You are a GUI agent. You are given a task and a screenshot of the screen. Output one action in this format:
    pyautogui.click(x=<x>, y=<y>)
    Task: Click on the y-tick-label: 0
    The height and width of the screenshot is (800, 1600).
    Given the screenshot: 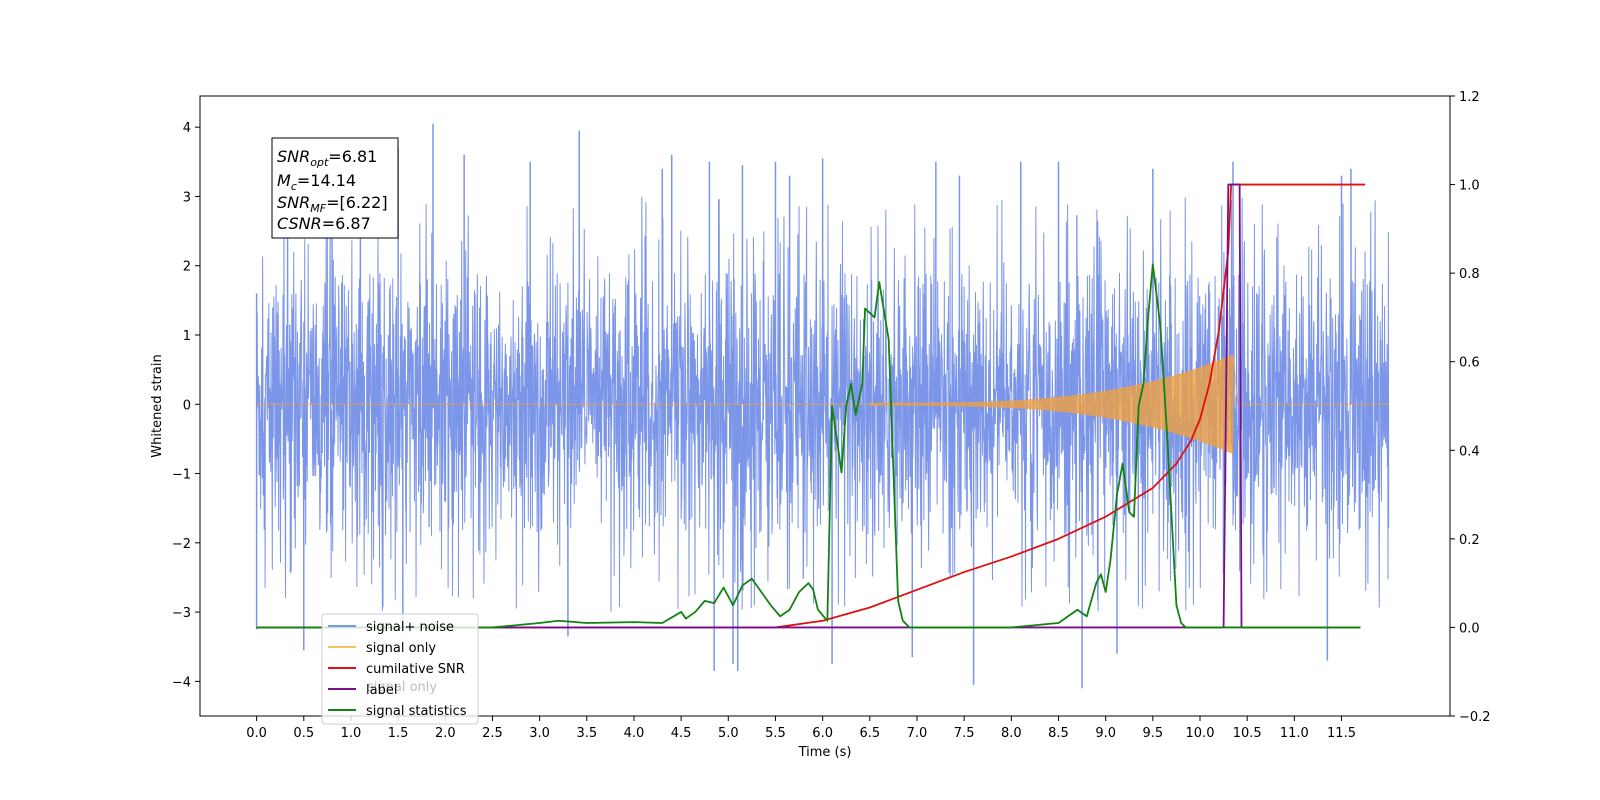 What is the action you would take?
    pyautogui.click(x=187, y=405)
    